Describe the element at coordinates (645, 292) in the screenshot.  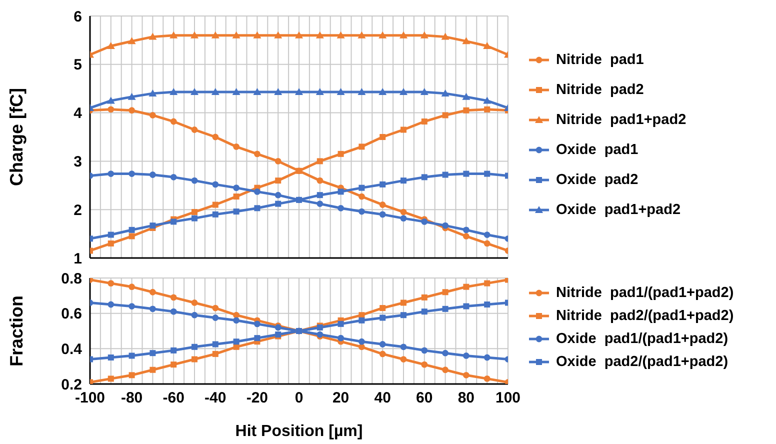
I see `legend-label: Nitride pad1/(pad1+pad2)` at that location.